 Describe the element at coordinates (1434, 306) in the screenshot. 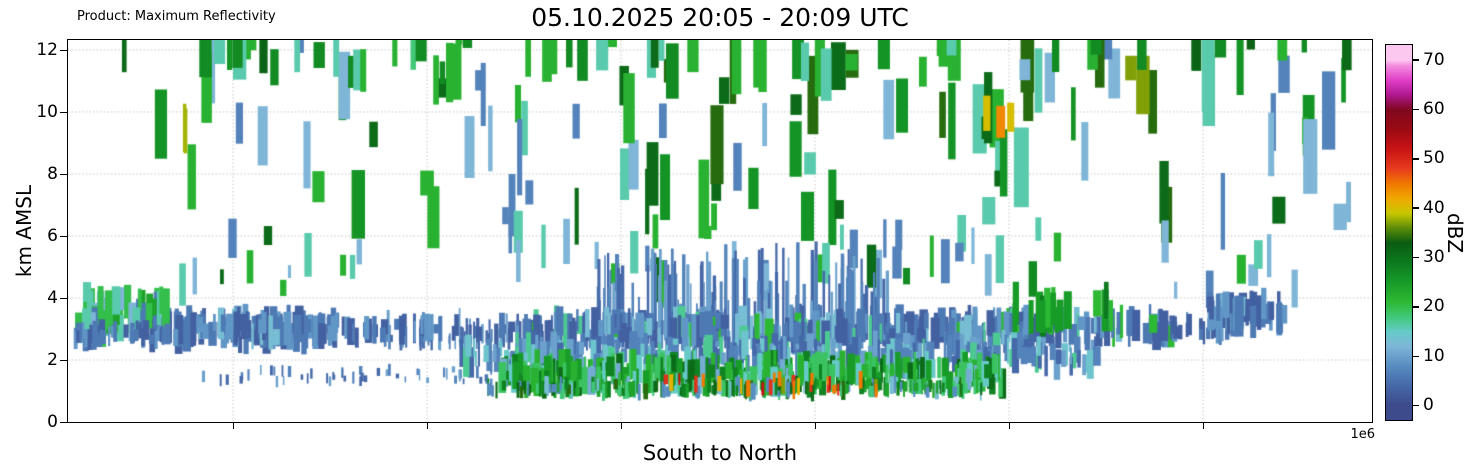

I see `colorbar-tick-label: 20` at that location.